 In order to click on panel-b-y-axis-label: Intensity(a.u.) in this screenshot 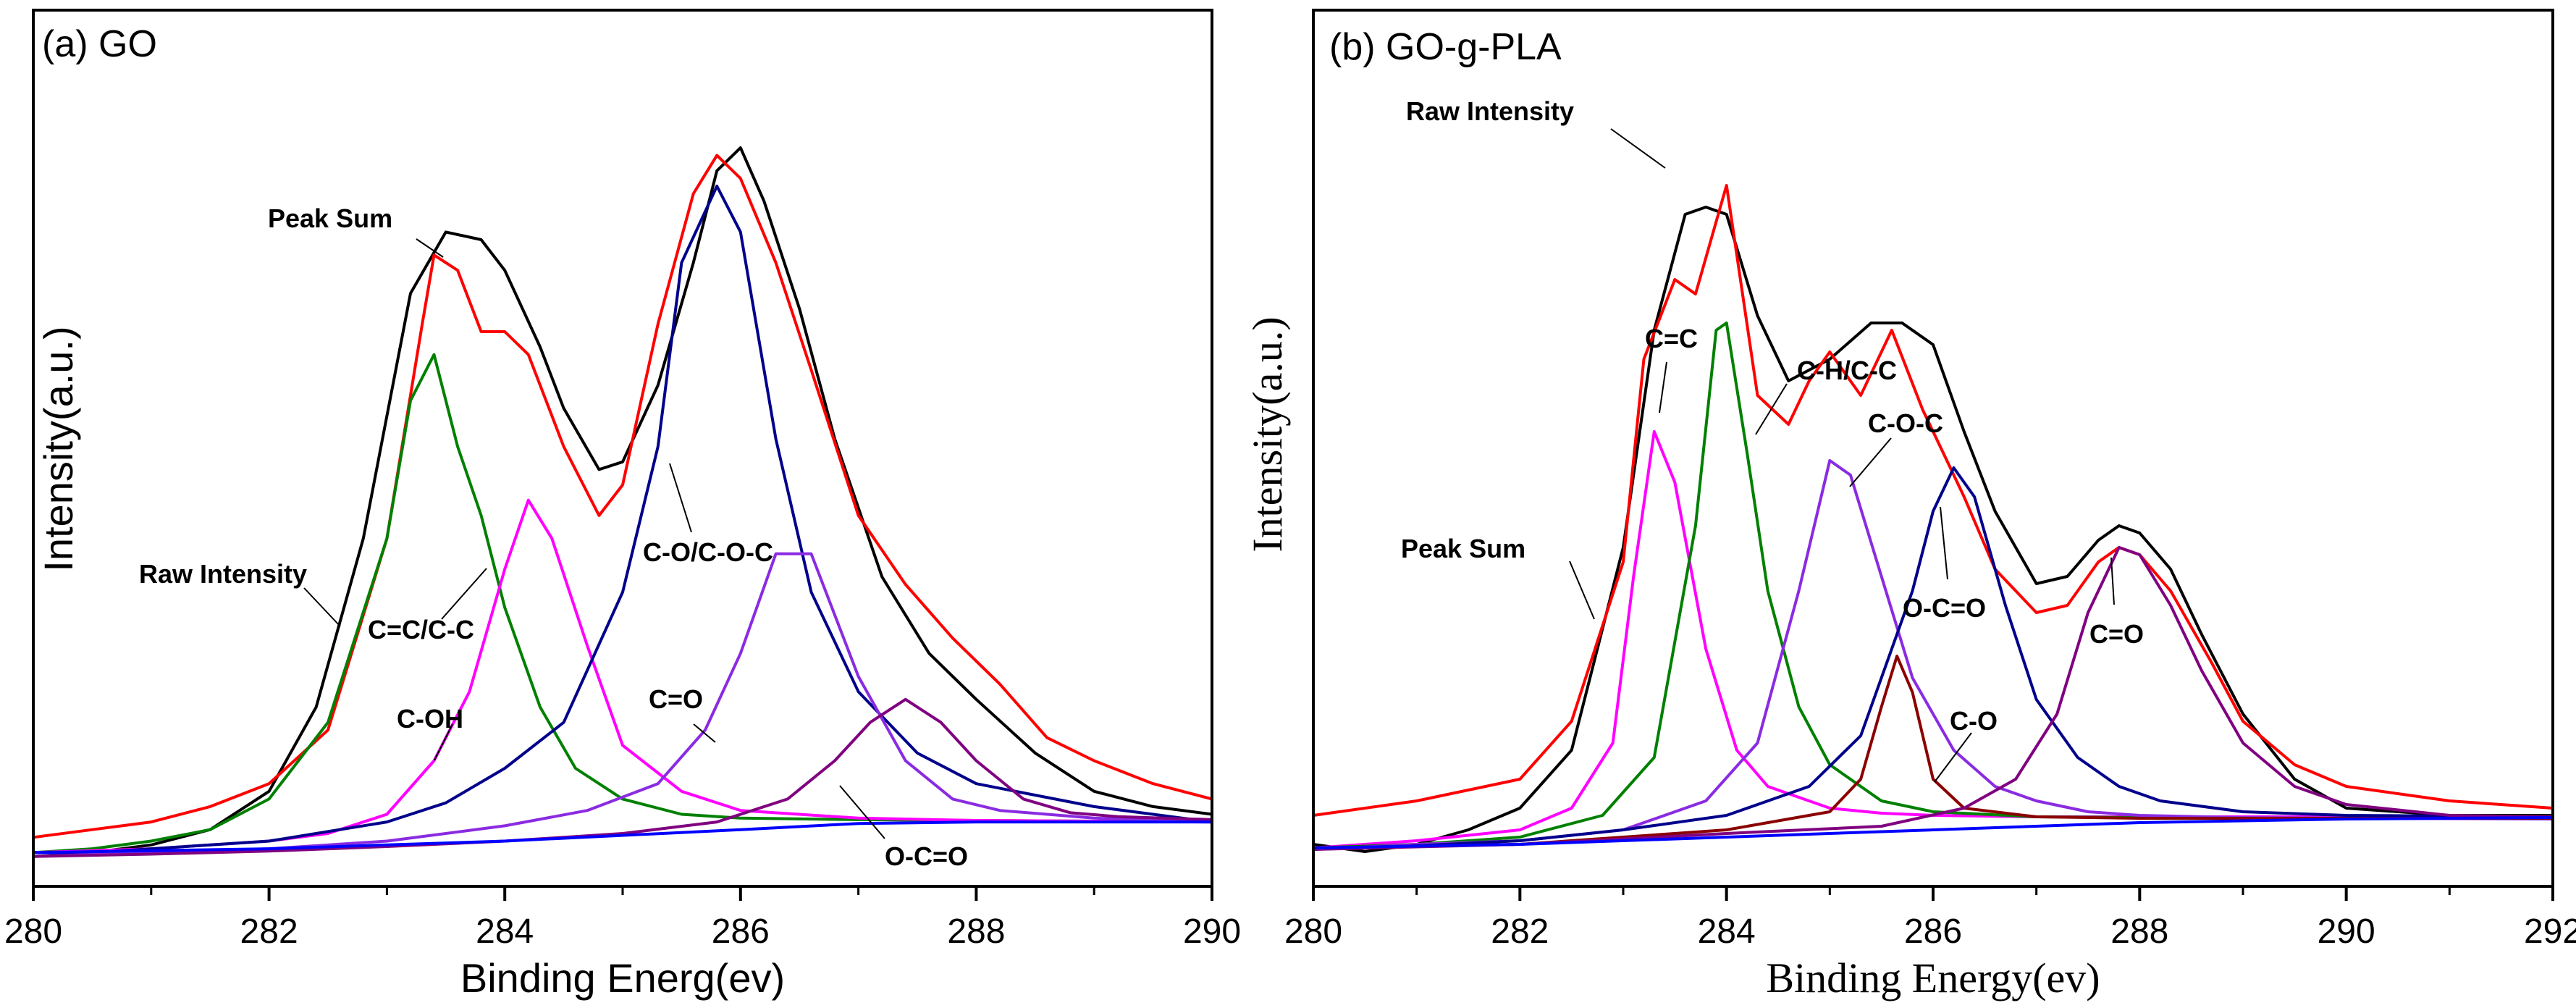, I will do `click(1267, 434)`.